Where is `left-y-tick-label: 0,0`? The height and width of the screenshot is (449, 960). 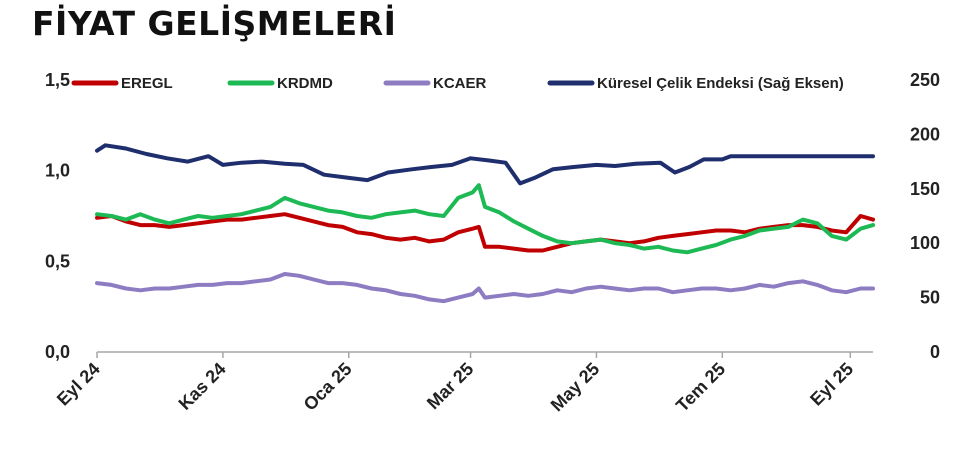
left-y-tick-label: 0,0 is located at coordinates (57, 352).